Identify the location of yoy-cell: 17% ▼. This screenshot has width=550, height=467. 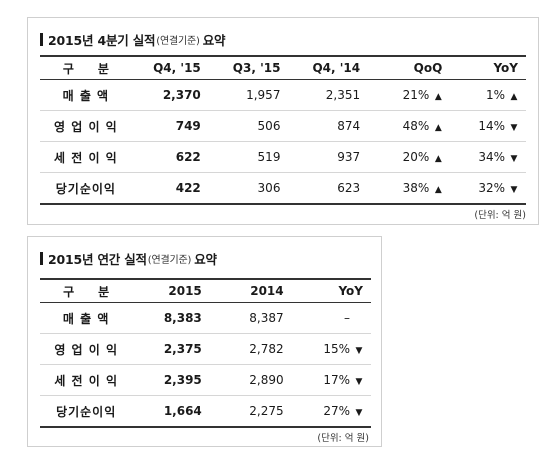
(331, 380).